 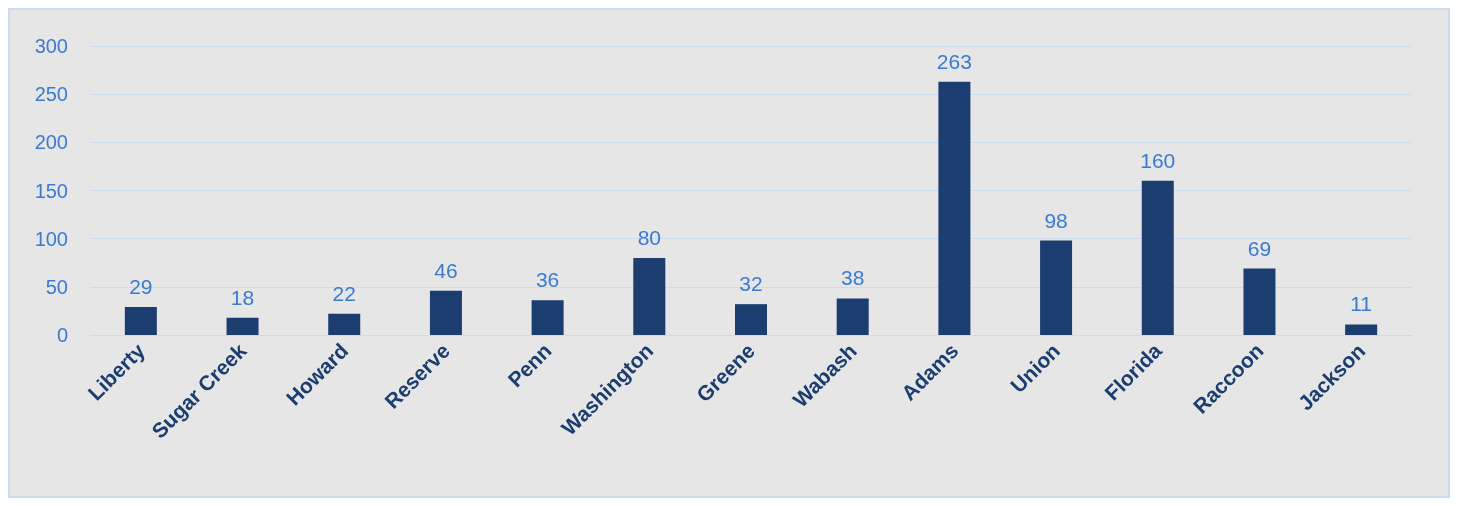 I want to click on y-tick-label: 150, so click(x=51, y=190).